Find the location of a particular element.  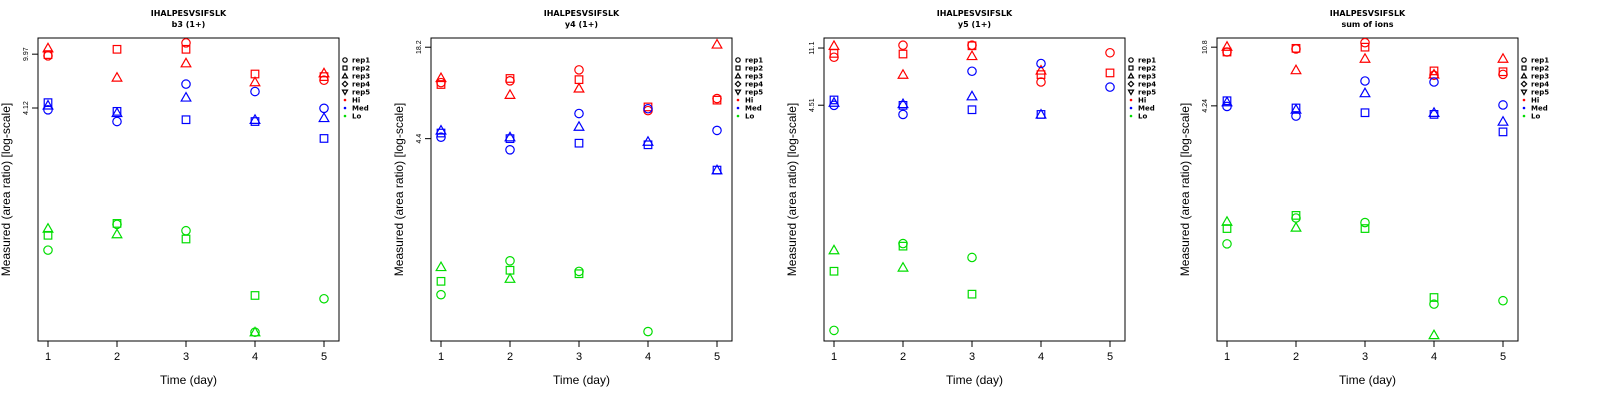

legend-label-Lo: Lo is located at coordinates (749, 117).